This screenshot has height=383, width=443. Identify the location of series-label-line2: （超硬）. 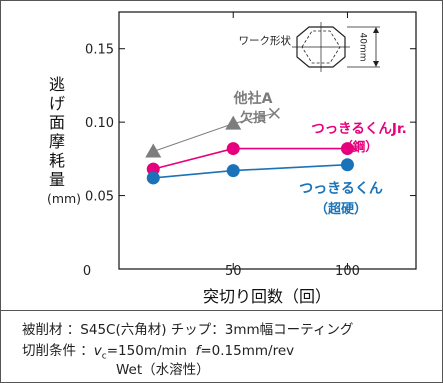
(341, 209).